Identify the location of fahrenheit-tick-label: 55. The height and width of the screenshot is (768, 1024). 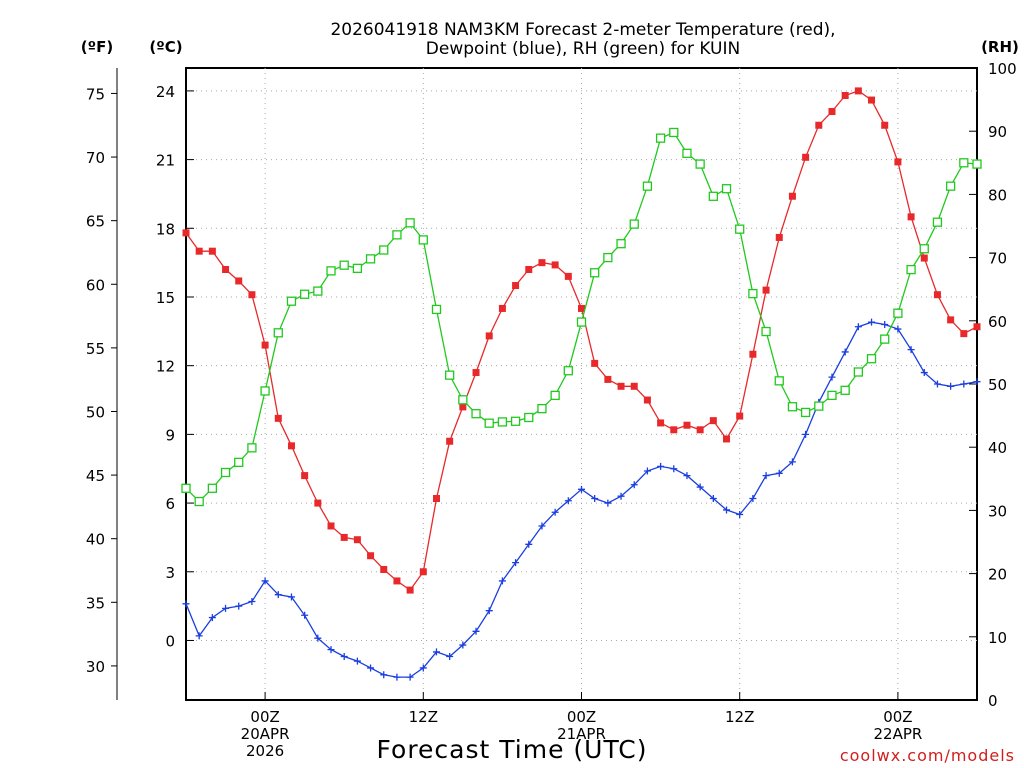
(95, 349).